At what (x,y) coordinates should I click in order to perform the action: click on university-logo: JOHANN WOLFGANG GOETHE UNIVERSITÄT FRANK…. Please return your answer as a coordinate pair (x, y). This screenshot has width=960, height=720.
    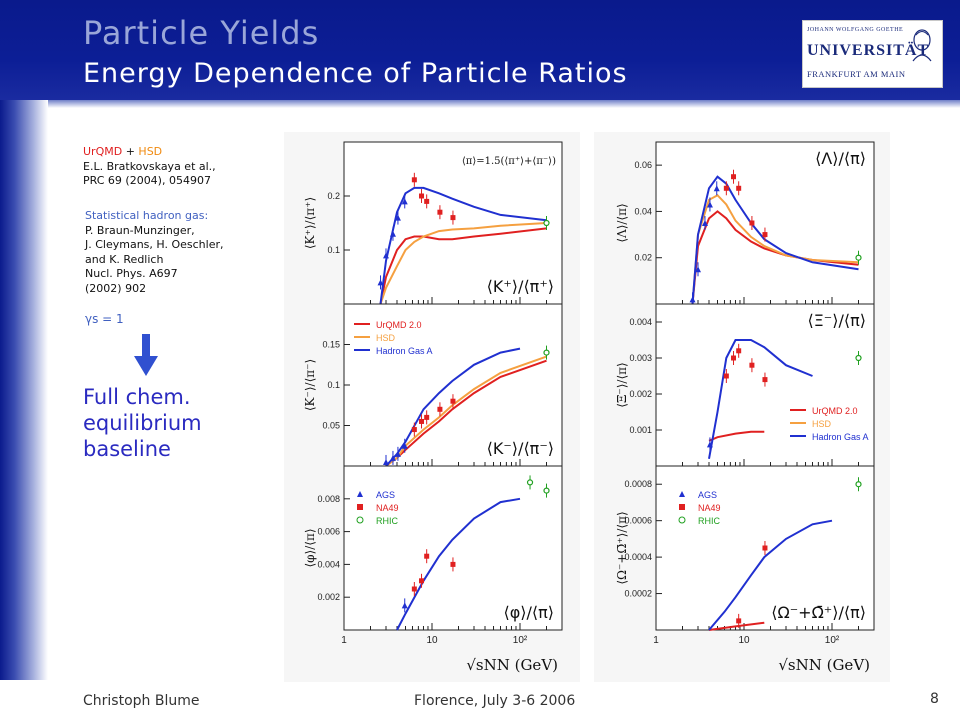
    Looking at the image, I should click on (872, 54).